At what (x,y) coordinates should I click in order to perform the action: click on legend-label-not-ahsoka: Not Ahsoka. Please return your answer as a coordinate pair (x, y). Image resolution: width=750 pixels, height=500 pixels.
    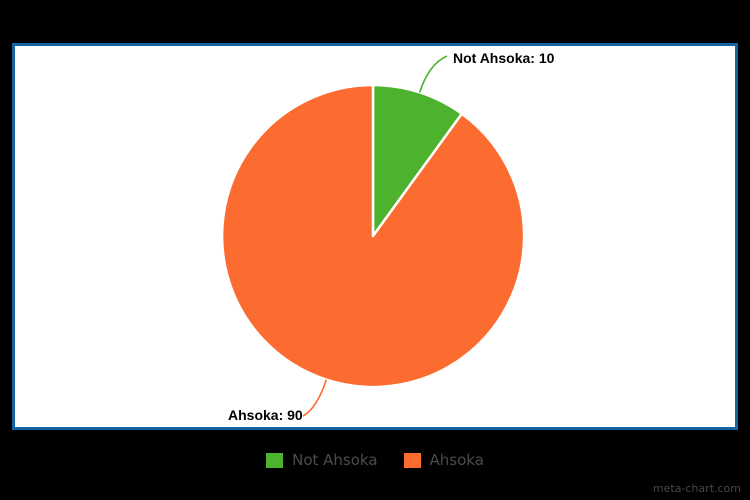
    Looking at the image, I should click on (335, 460).